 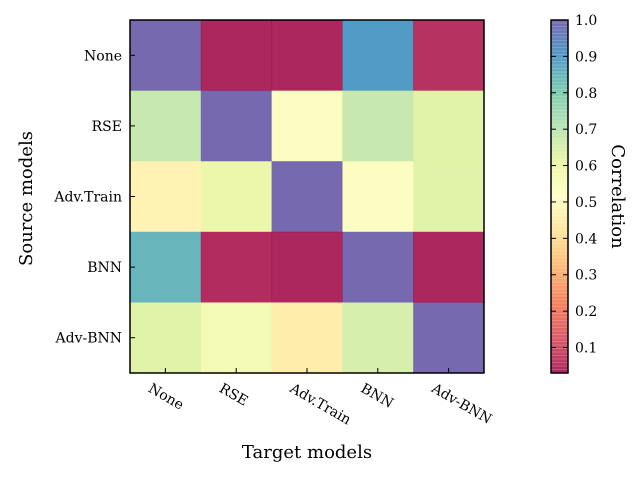 What do you see at coordinates (377, 396) in the screenshot?
I see `x-tick-label: BNN` at bounding box center [377, 396].